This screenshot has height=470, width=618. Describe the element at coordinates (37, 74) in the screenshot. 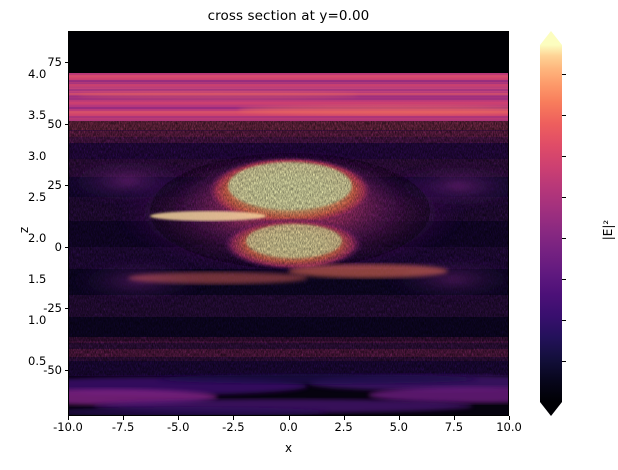

I see `colorbar-tick-label: 4.0` at that location.